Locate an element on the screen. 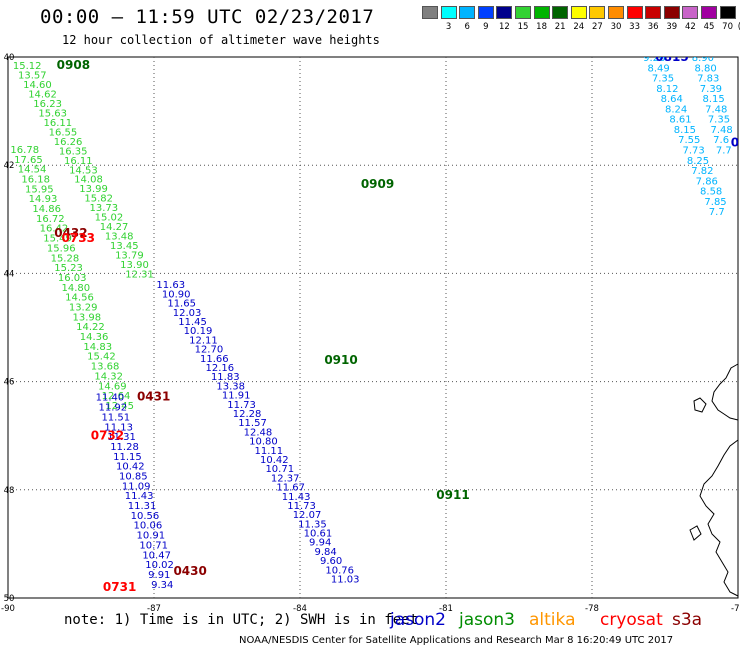 This screenshot has height=650, width=740. wave-height-value: 14.08 is located at coordinates (88, 180).